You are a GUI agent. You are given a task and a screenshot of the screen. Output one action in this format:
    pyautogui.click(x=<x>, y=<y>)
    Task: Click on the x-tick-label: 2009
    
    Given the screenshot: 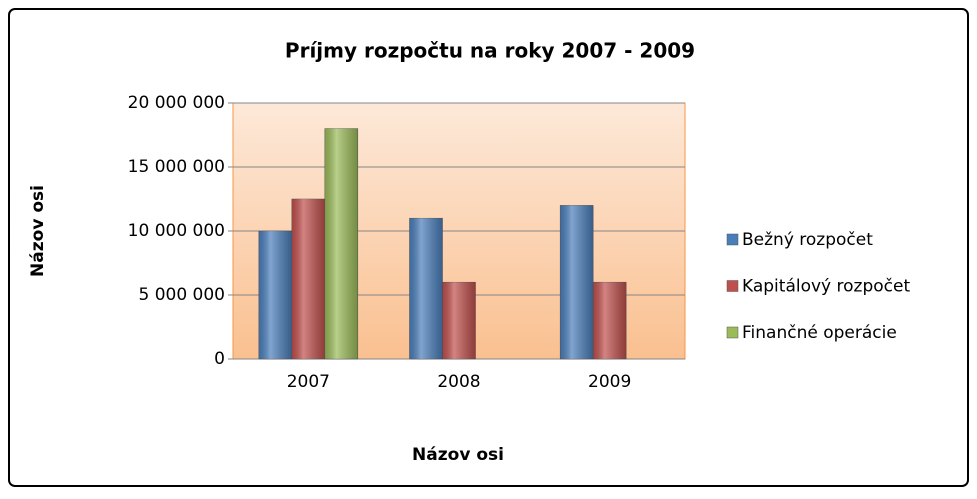 What is the action you would take?
    pyautogui.click(x=609, y=382)
    